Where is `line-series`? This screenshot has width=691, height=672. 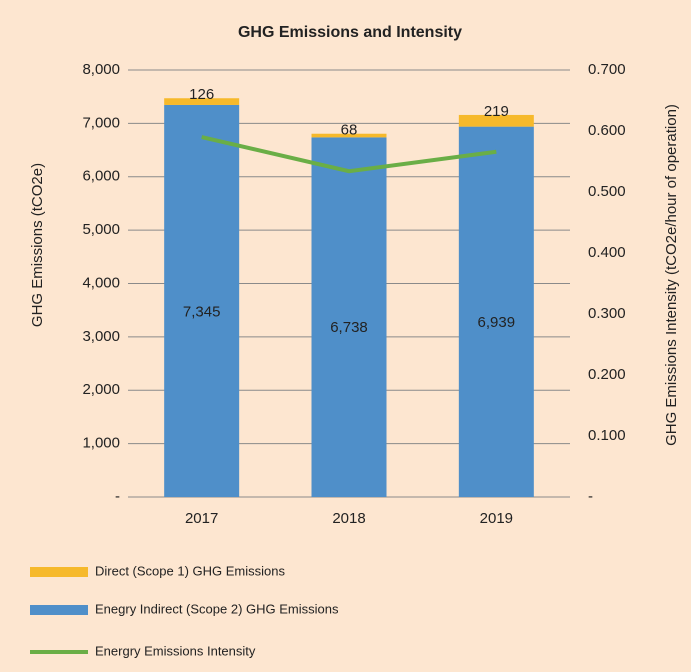 line-series is located at coordinates (349, 154).